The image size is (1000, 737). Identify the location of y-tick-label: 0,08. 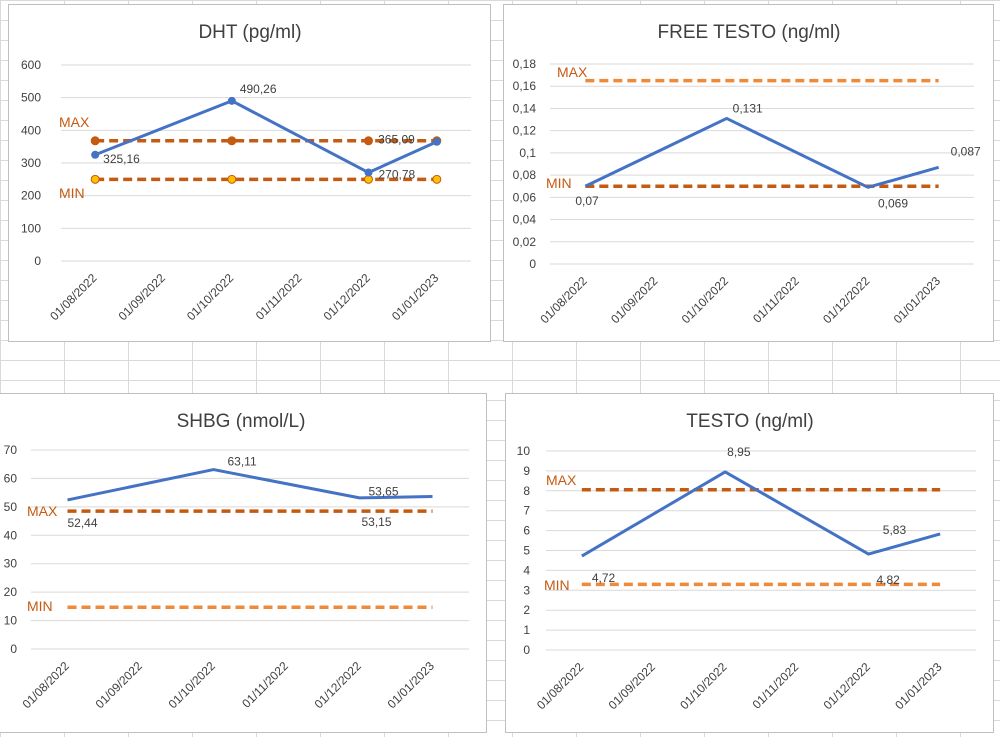
(525, 175).